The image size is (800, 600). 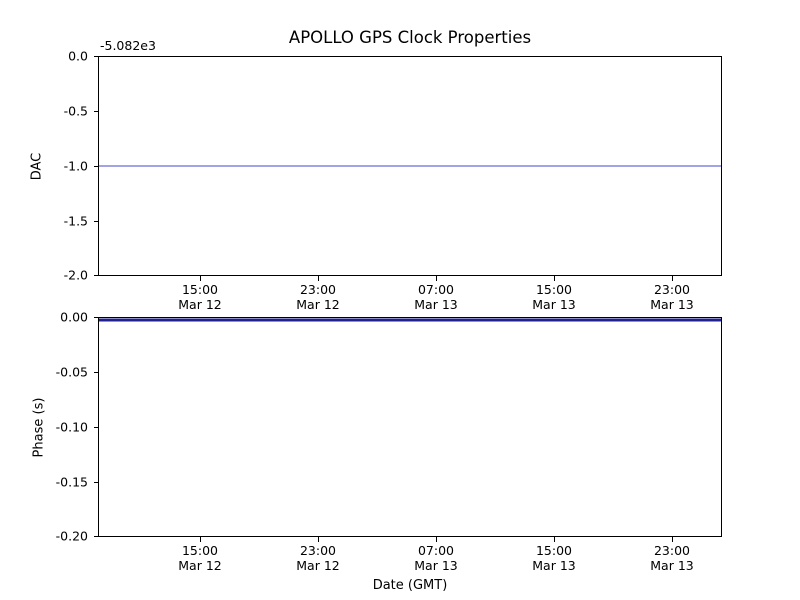 I want to click on x-tick-time-top-1: 23:00, so click(x=318, y=289).